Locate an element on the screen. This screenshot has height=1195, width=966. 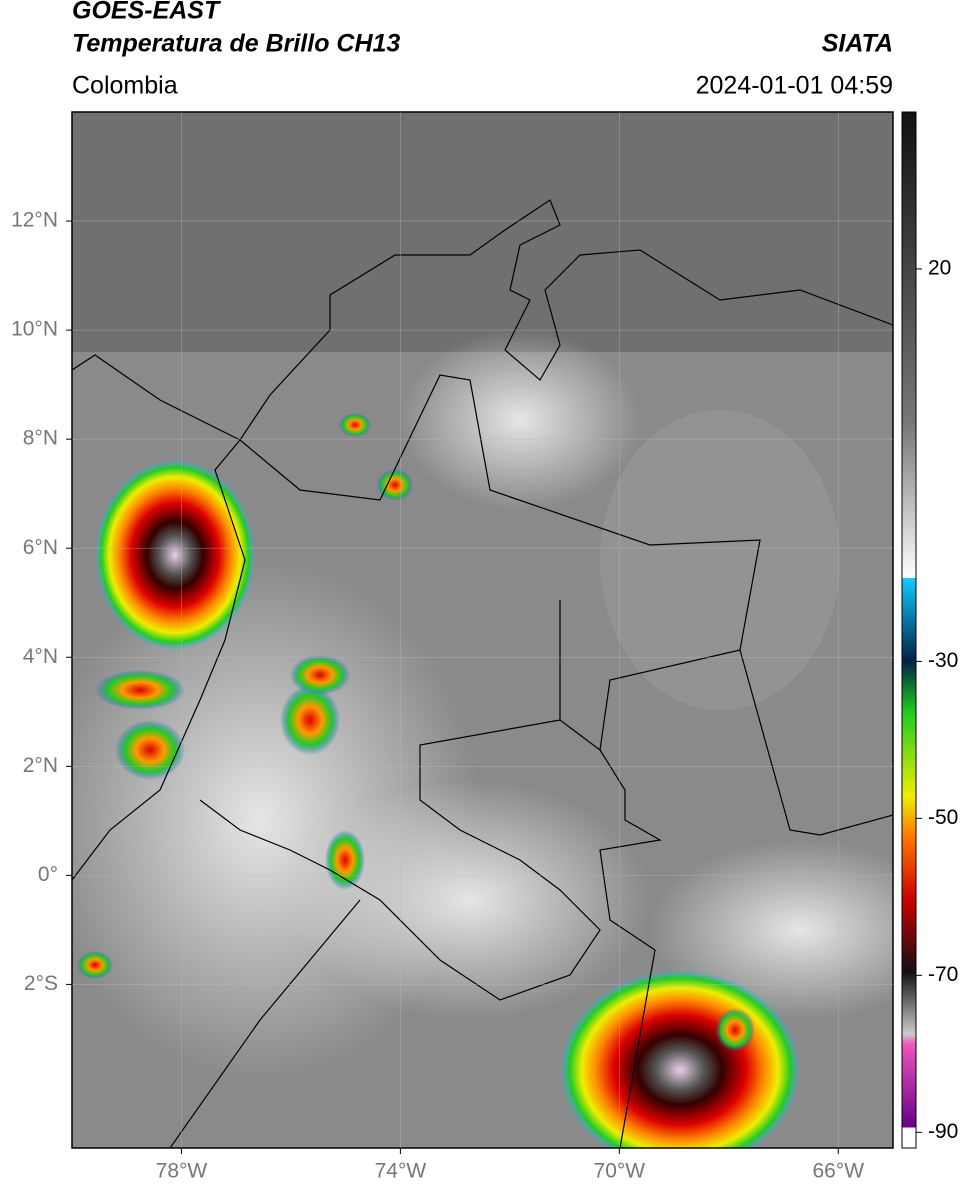
lat-tick-label: 12°N is located at coordinates (34, 220).